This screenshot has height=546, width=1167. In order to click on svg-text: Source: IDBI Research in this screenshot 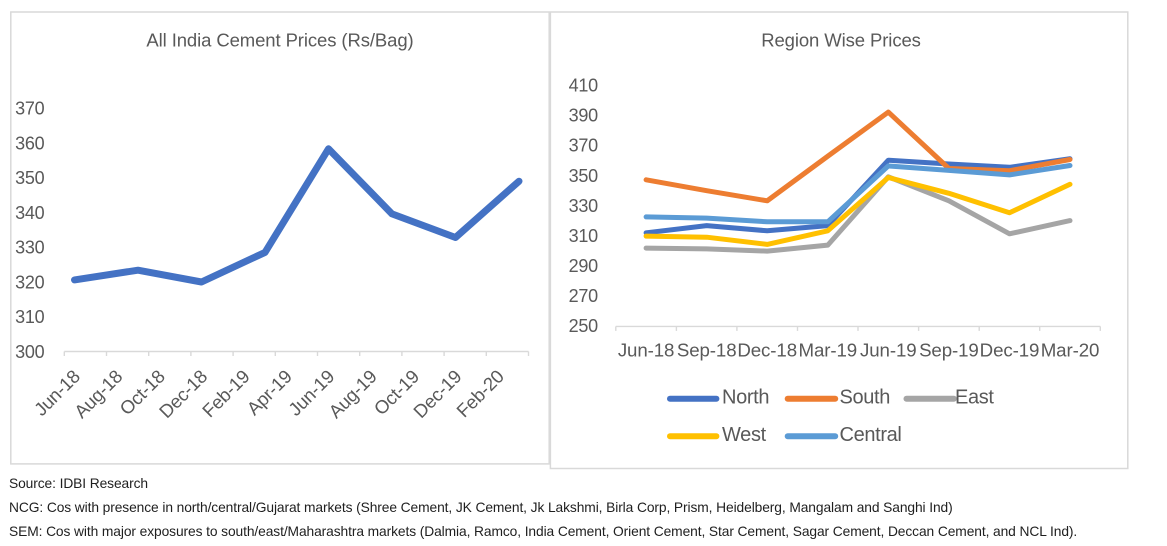, I will do `click(78, 483)`.